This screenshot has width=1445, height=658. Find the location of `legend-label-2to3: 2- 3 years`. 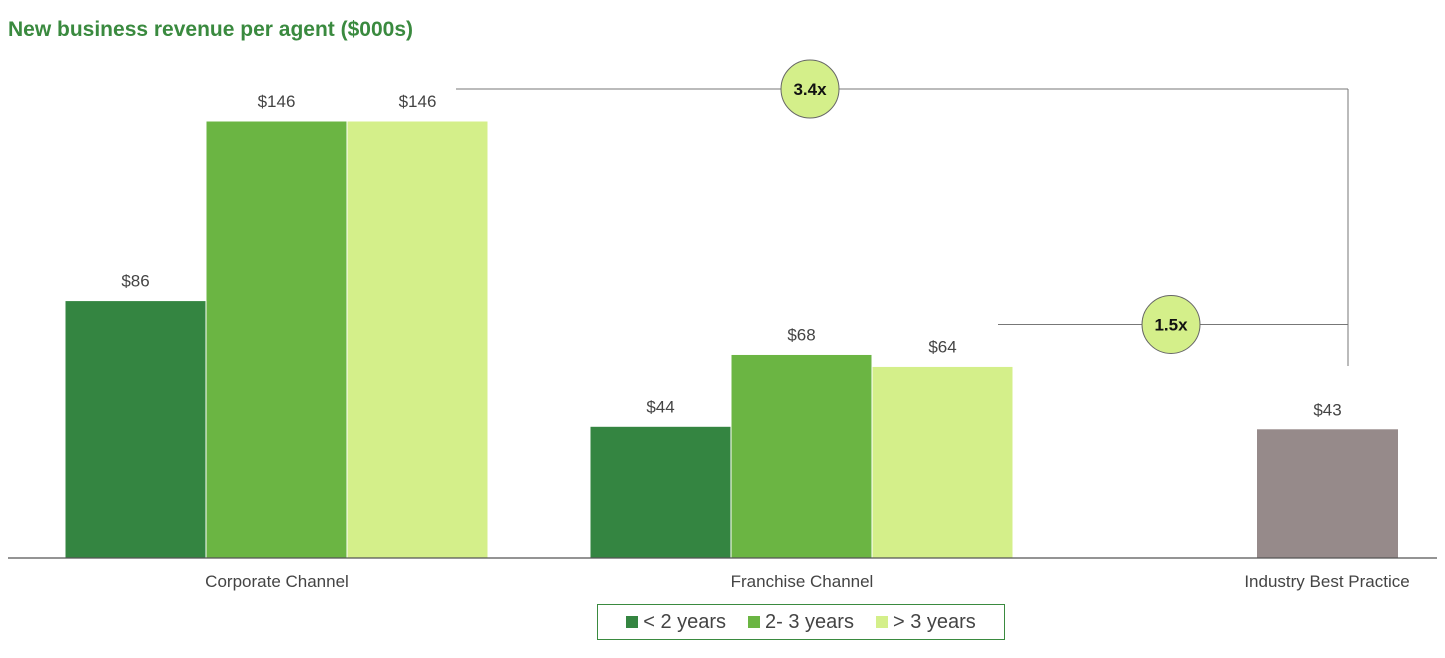

legend-label-2to3: 2- 3 years is located at coordinates (809, 621).